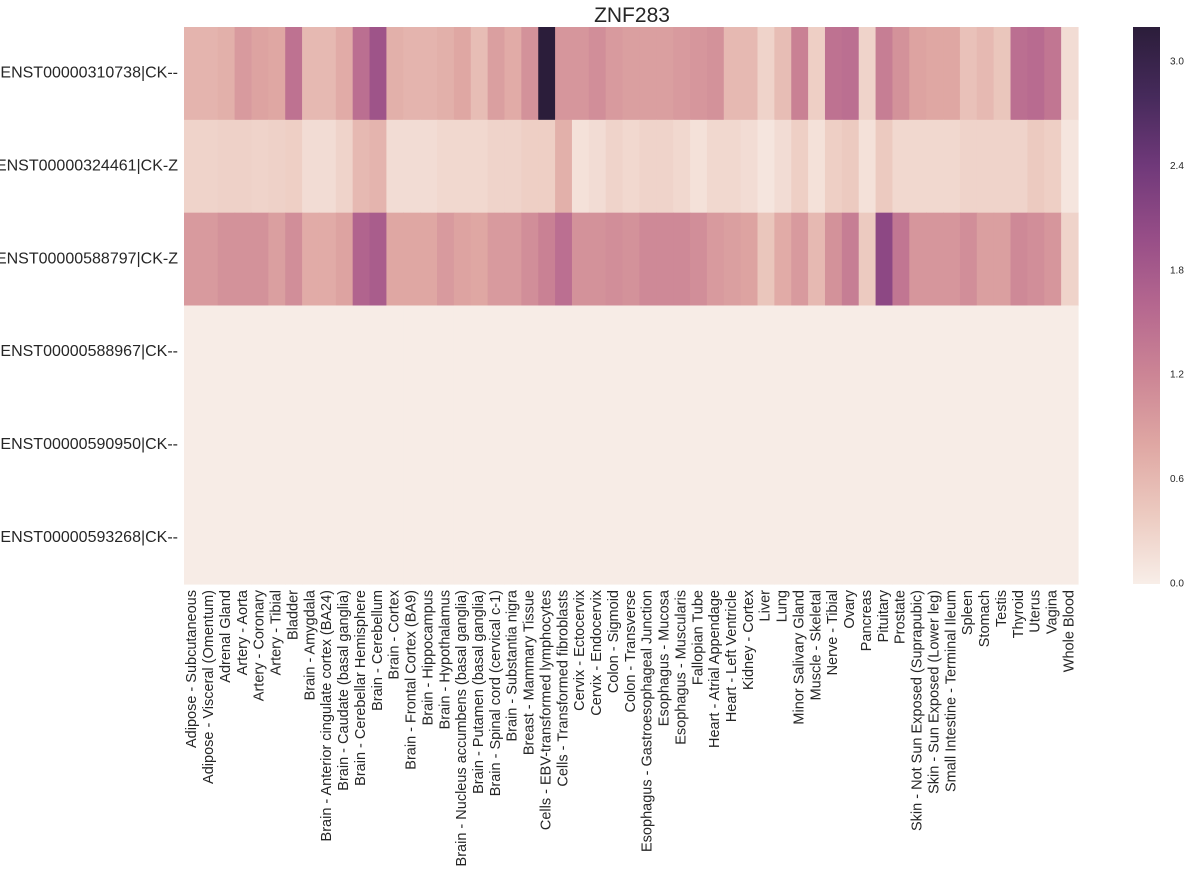 Image resolution: width=1189 pixels, height=885 pixels. I want to click on column-label: Esophagus - Mucosa, so click(665, 657).